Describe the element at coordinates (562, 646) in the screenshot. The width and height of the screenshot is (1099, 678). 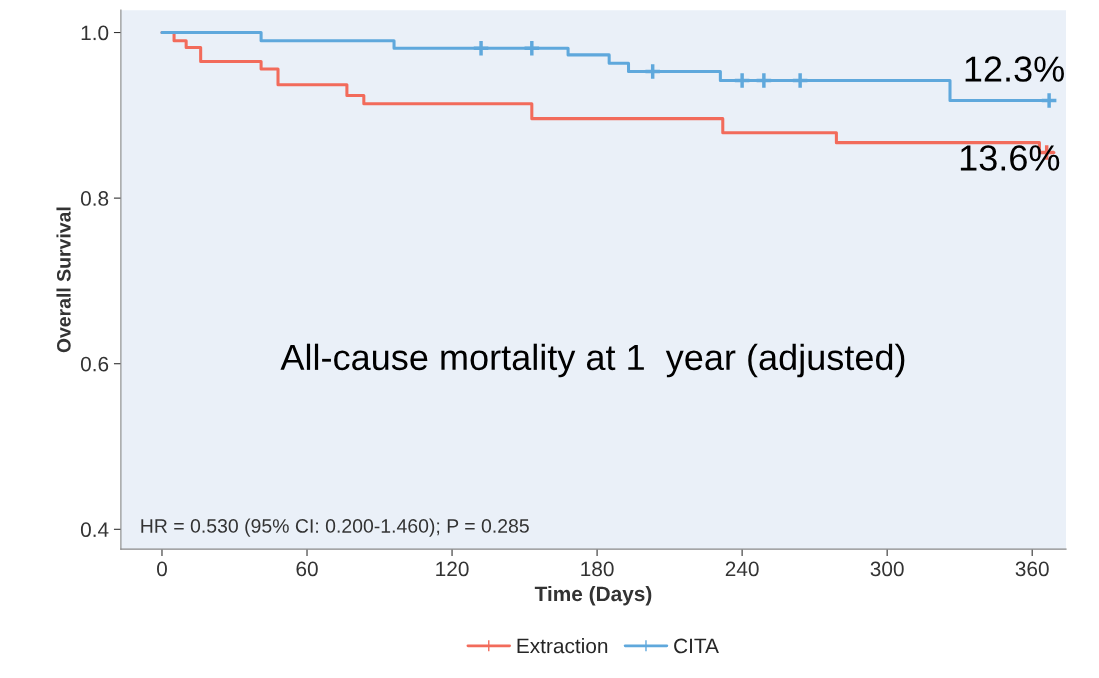
I see `legend-label: Extraction` at that location.